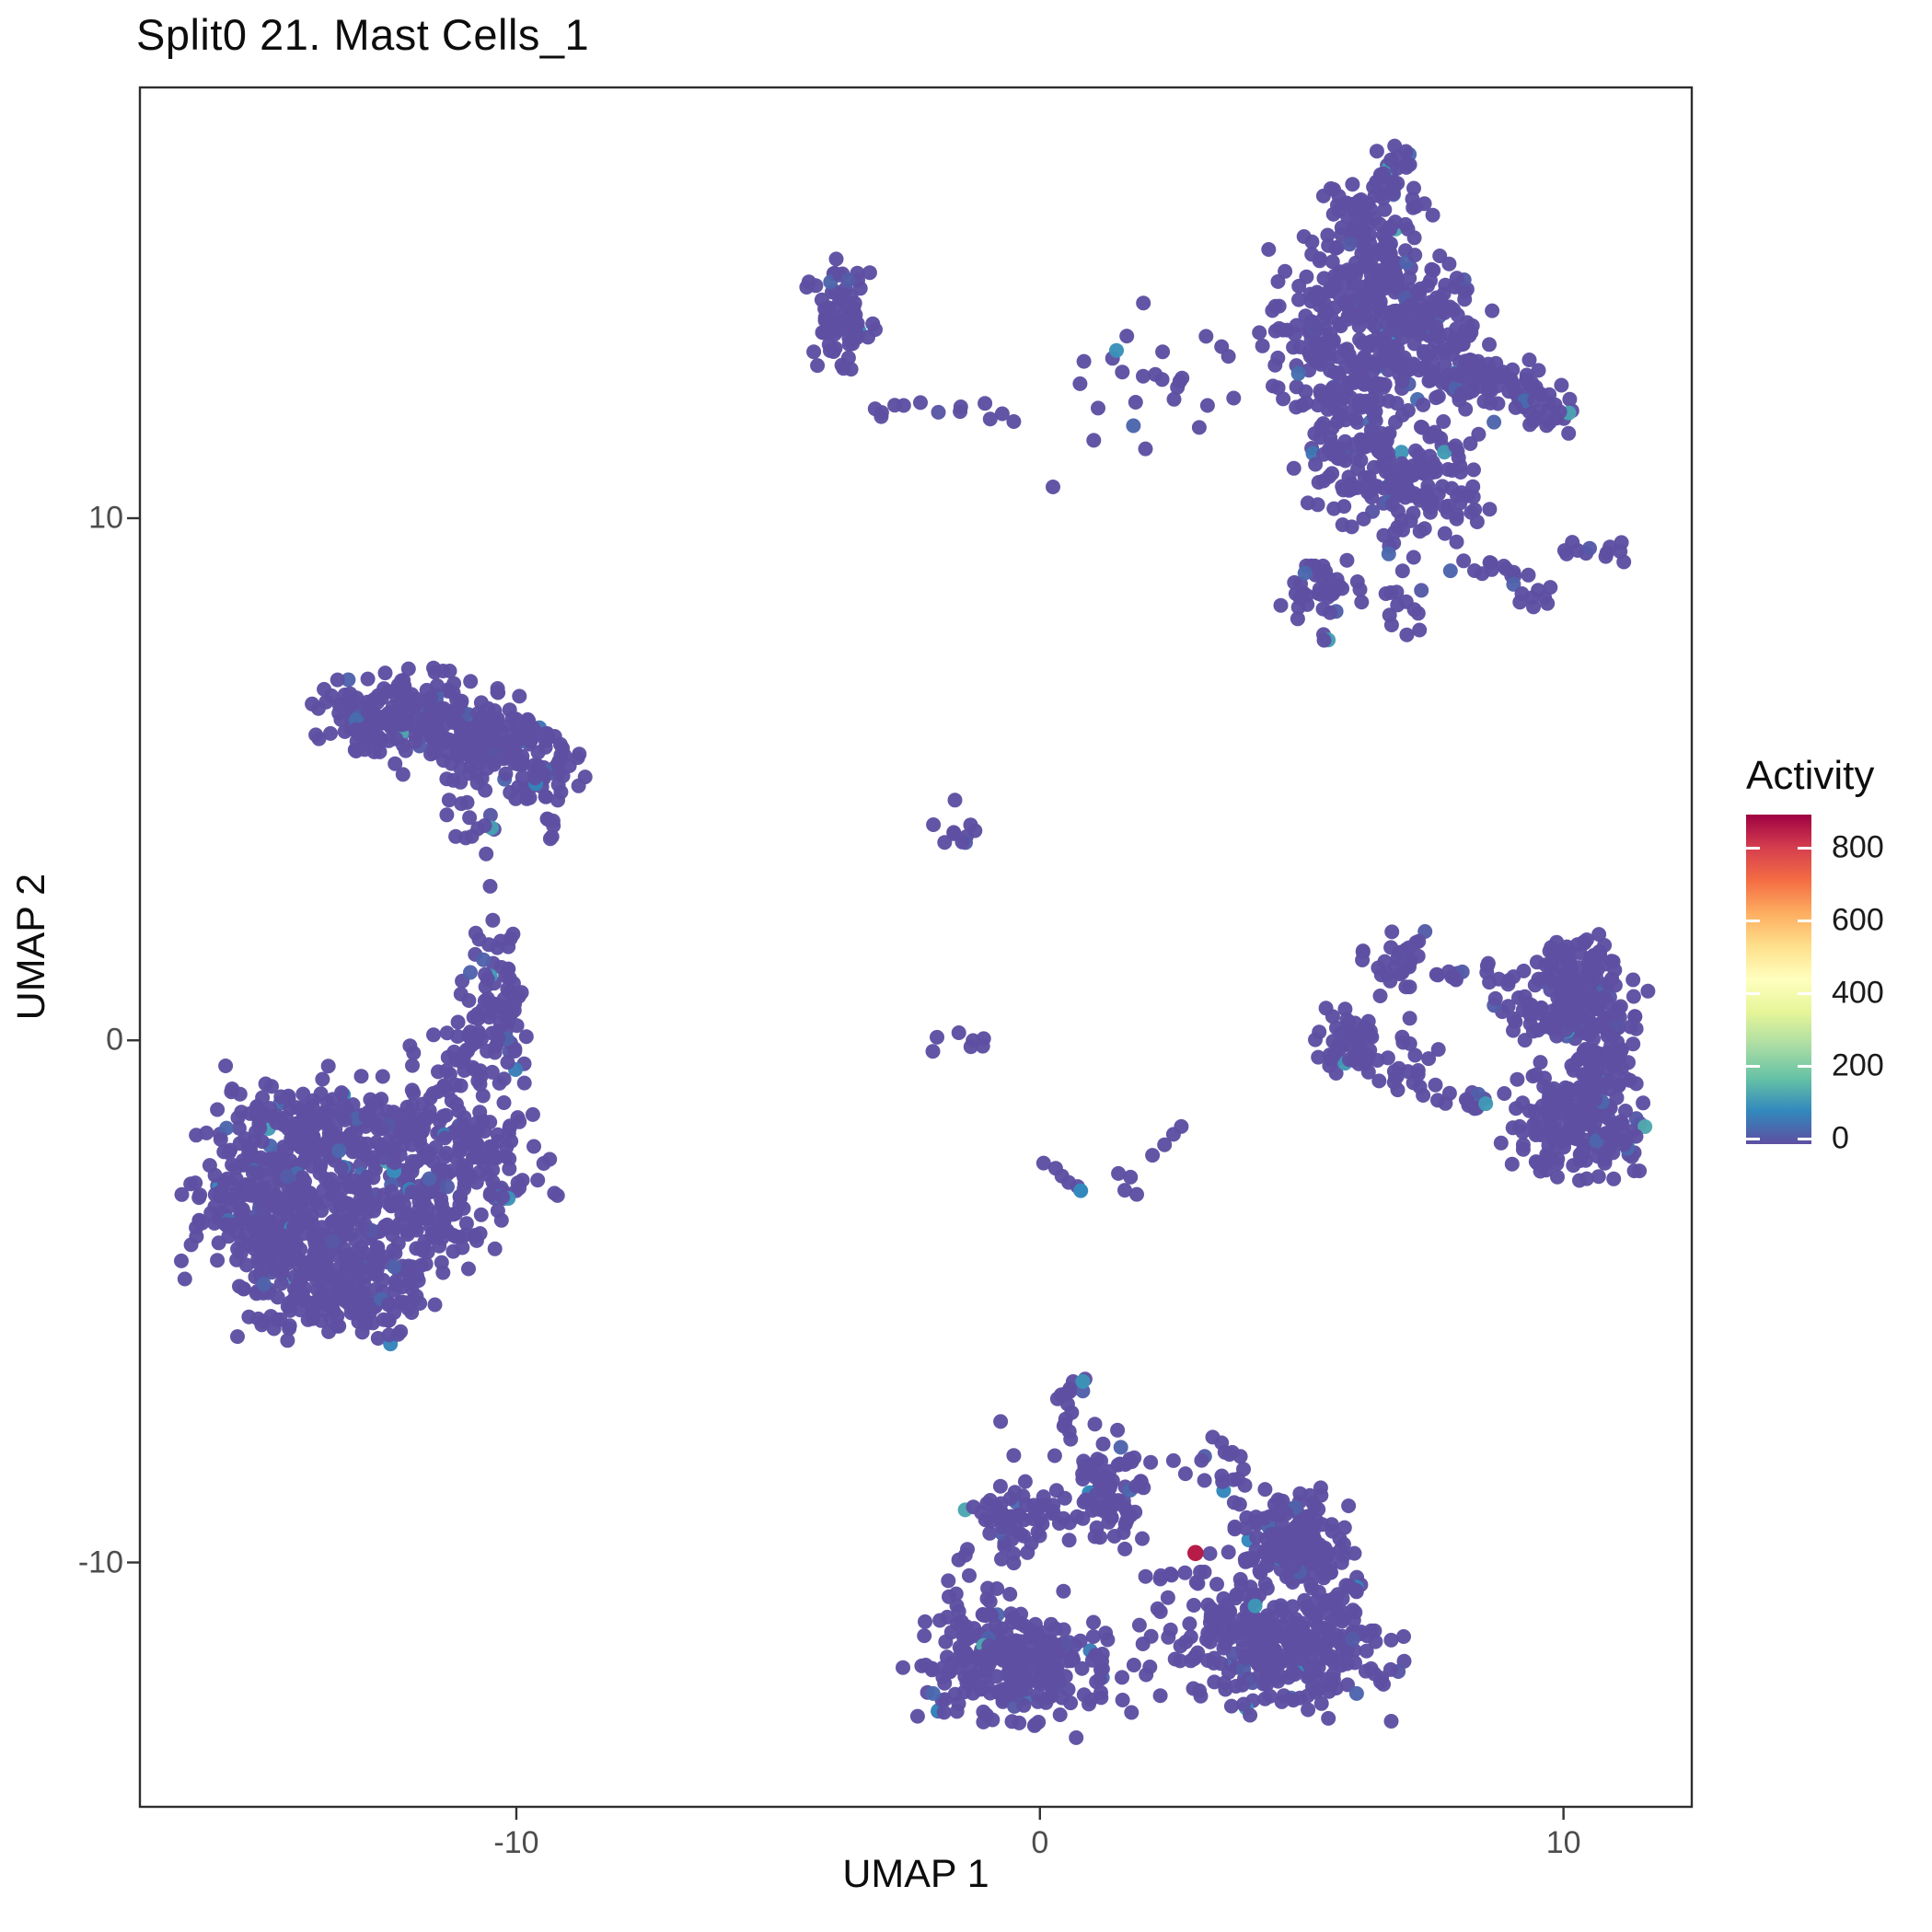  Describe the element at coordinates (1841, 1138) in the screenshot. I see `legend-tick-label: 0` at that location.